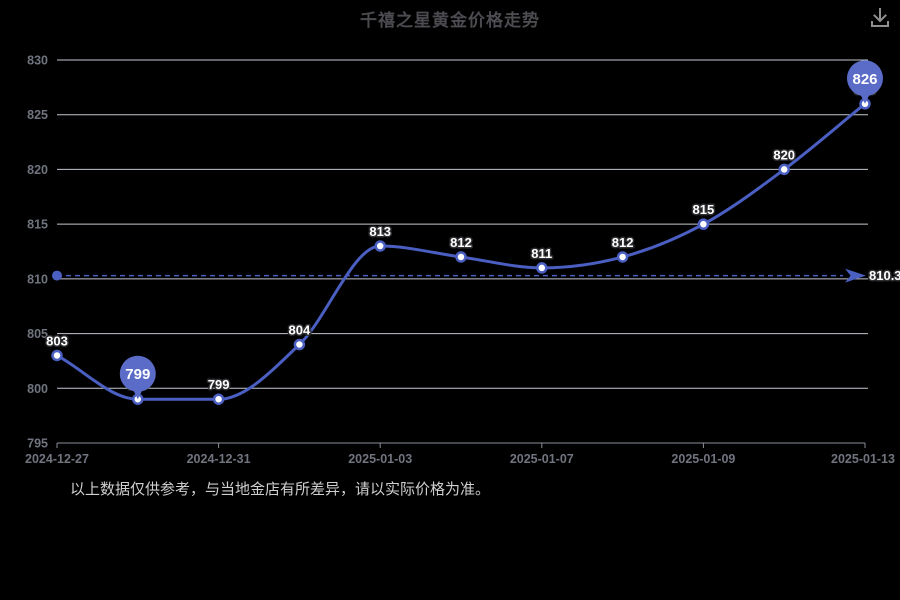 This screenshot has width=900, height=600. I want to click on markline-start-dot, so click(57, 275).